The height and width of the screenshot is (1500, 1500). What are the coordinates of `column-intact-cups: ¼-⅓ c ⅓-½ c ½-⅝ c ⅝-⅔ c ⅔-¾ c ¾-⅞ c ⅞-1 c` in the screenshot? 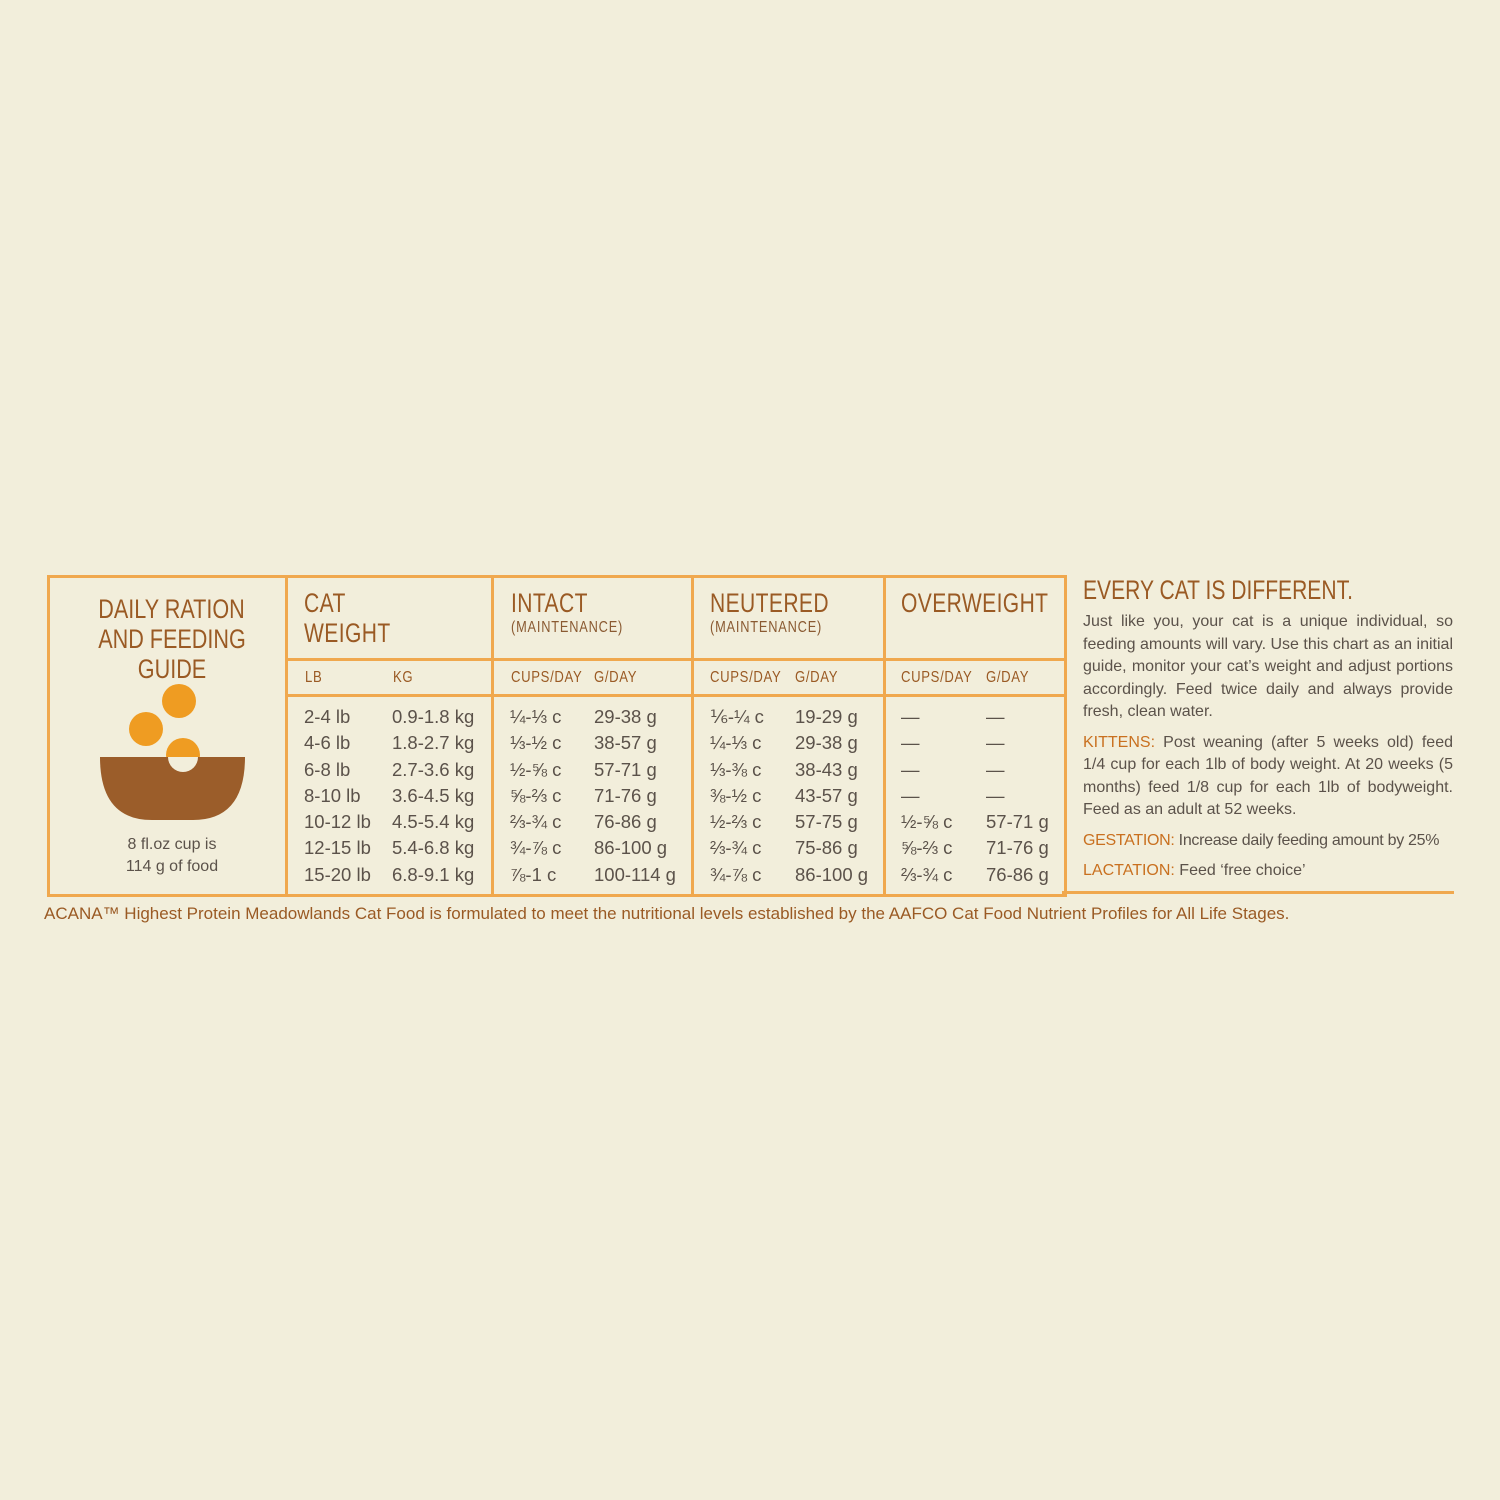 It's located at (535, 796).